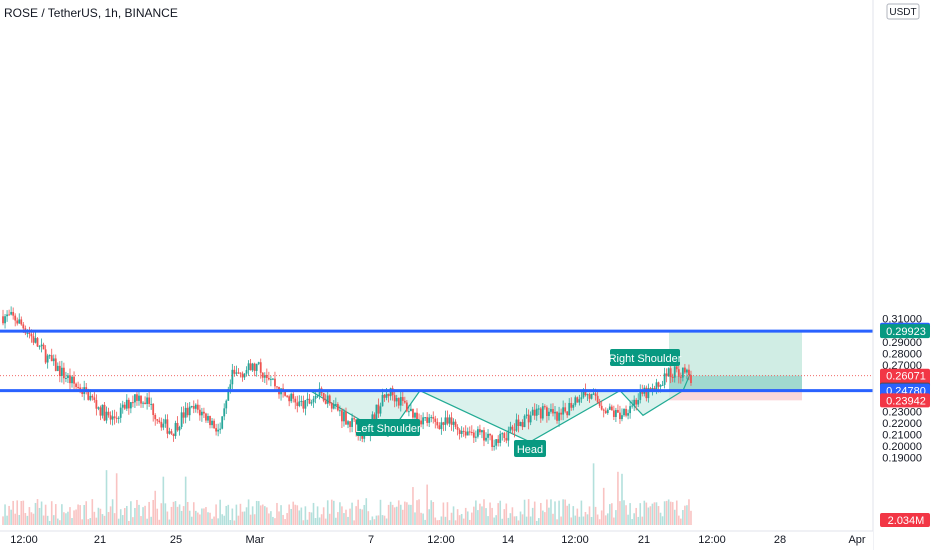  I want to click on price-axis-bg, so click(902, 275).